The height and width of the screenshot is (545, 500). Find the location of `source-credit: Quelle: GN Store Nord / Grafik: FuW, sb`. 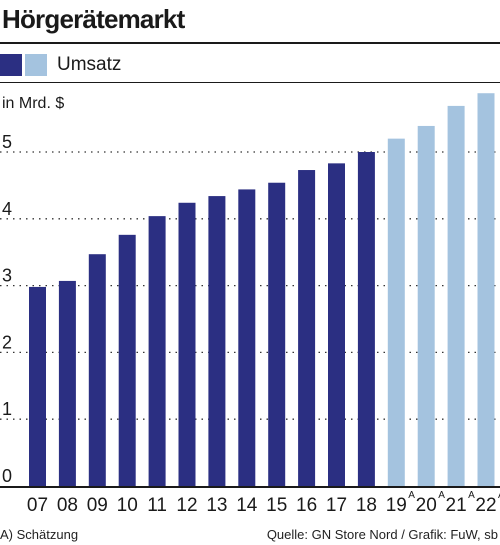

source-credit: Quelle: GN Store Nord / Grafik: FuW, sb is located at coordinates (382, 534).